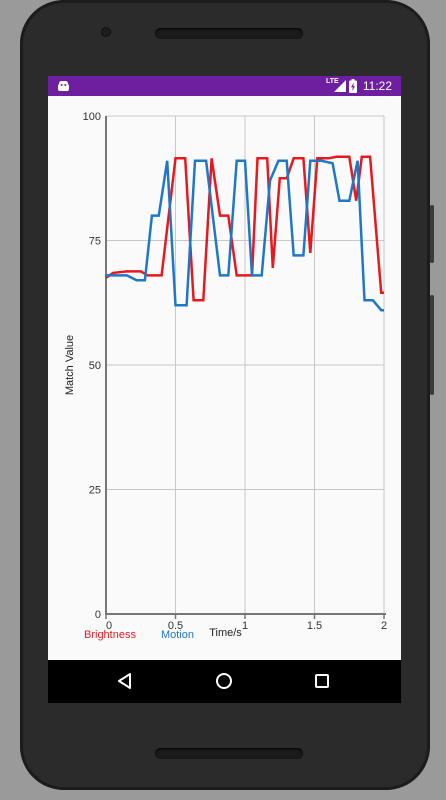 Image resolution: width=446 pixels, height=800 pixels. Describe the element at coordinates (432, 234) in the screenshot. I see `power-button` at that location.